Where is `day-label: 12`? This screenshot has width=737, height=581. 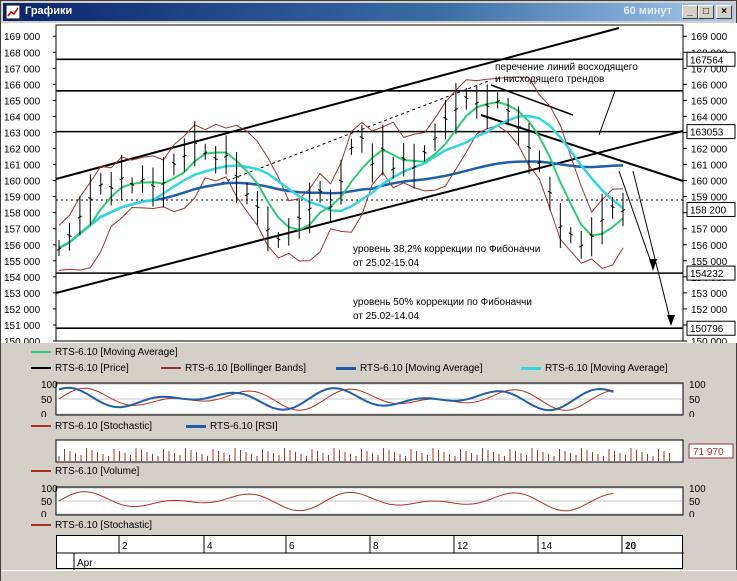
day-label: 12 is located at coordinates (463, 546).